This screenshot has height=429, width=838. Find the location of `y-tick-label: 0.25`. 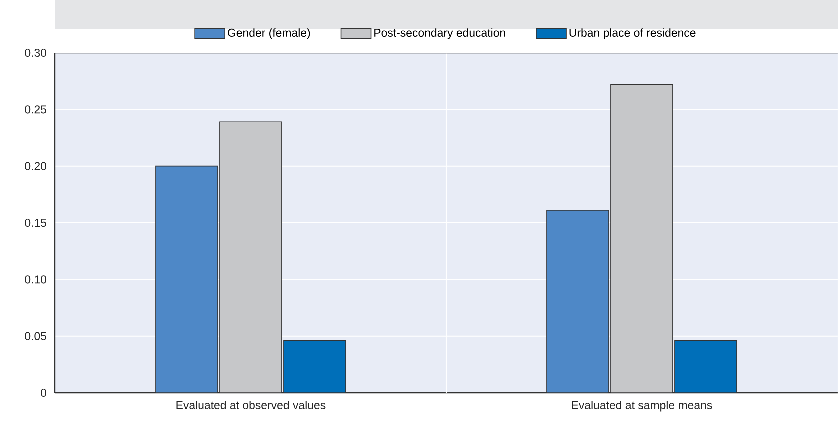

y-tick-label: 0.25 is located at coordinates (35, 110).